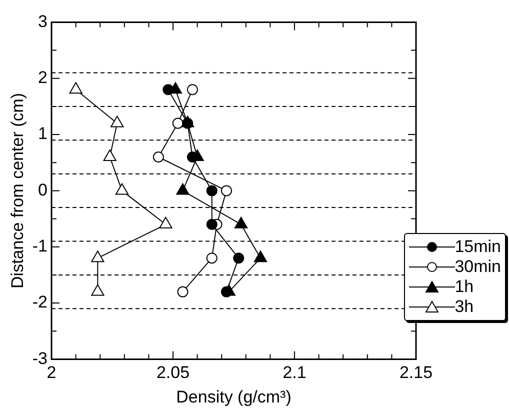  I want to click on y-tick-label: -2, so click(40, 302).